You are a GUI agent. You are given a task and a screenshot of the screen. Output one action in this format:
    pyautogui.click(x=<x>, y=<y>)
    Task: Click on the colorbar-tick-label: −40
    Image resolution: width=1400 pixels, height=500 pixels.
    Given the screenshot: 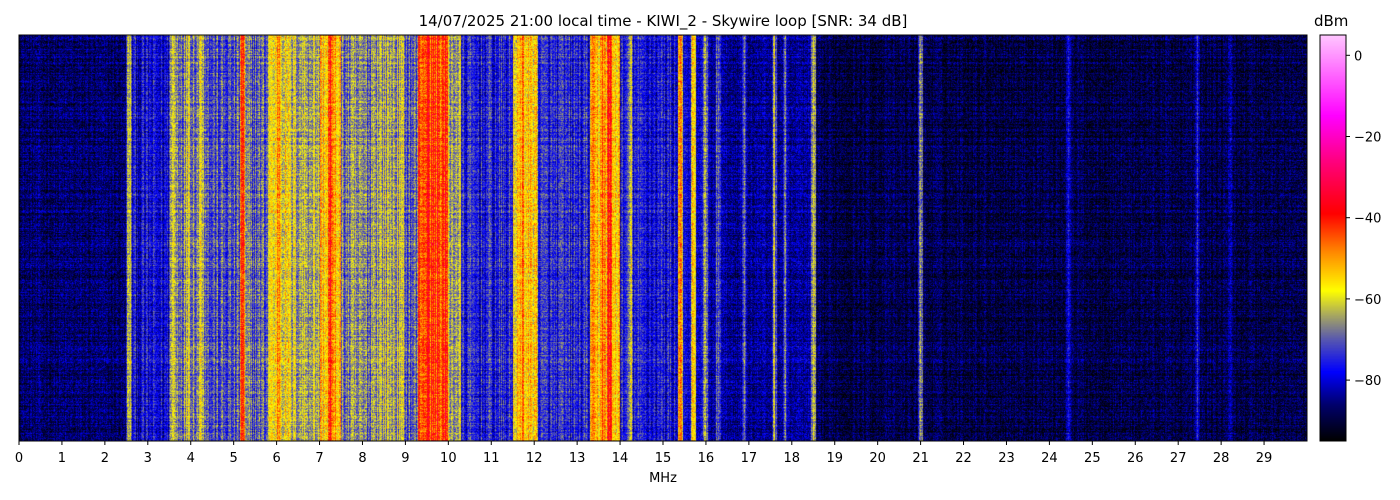 What is the action you would take?
    pyautogui.click(x=1367, y=219)
    